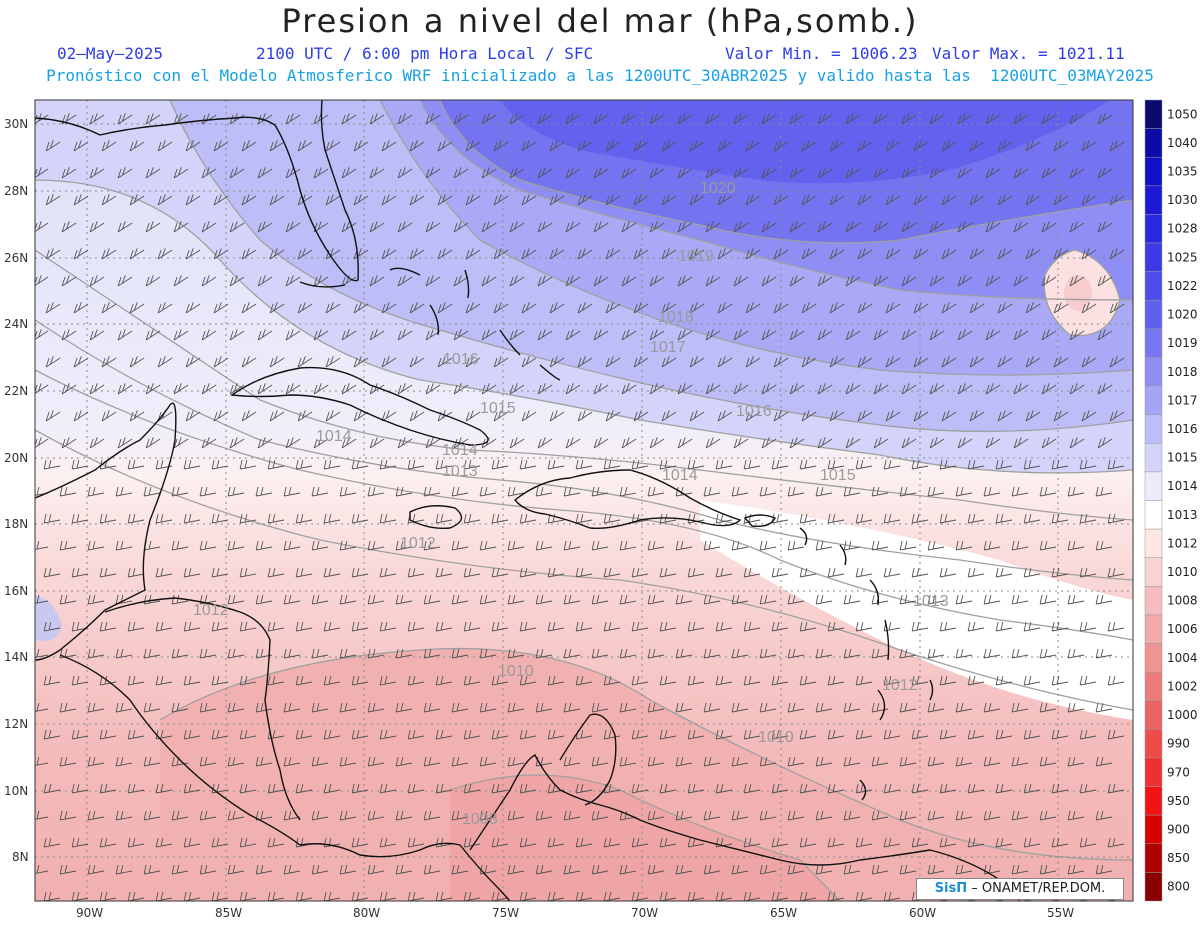 The image size is (1200, 927). What do you see at coordinates (922, 913) in the screenshot?
I see `lon-label: 60W` at bounding box center [922, 913].